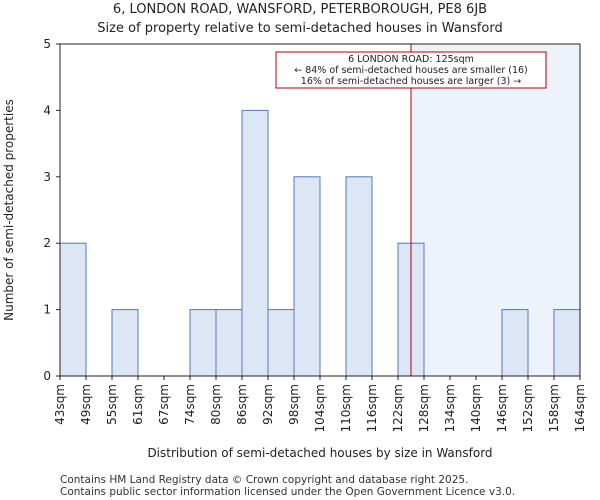 The width and height of the screenshot is (600, 500). Describe the element at coordinates (502, 408) in the screenshot. I see `x-tick-label: 146sqm` at that location.